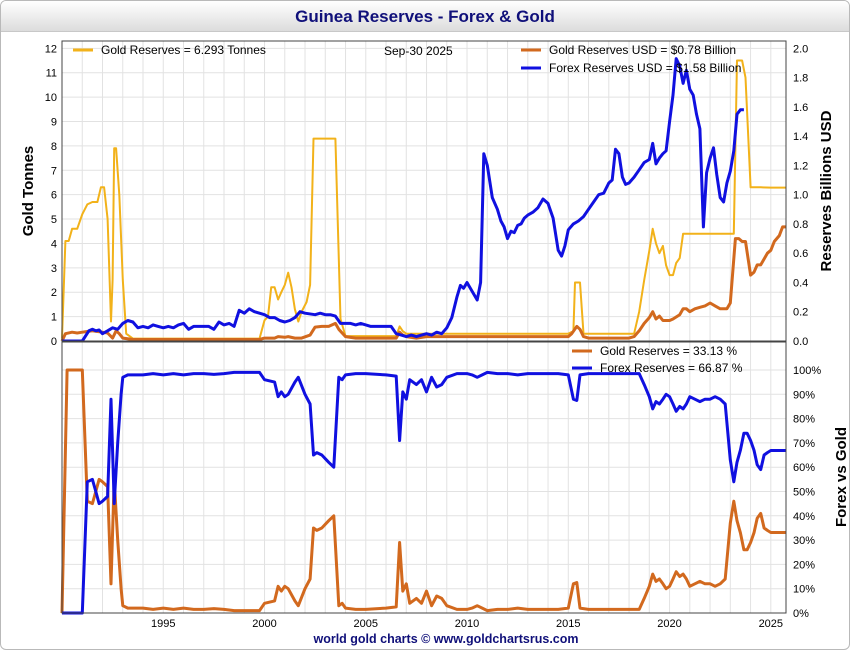 Image resolution: width=850 pixels, height=650 pixels. I want to click on x-tick: 1995, so click(163, 624).